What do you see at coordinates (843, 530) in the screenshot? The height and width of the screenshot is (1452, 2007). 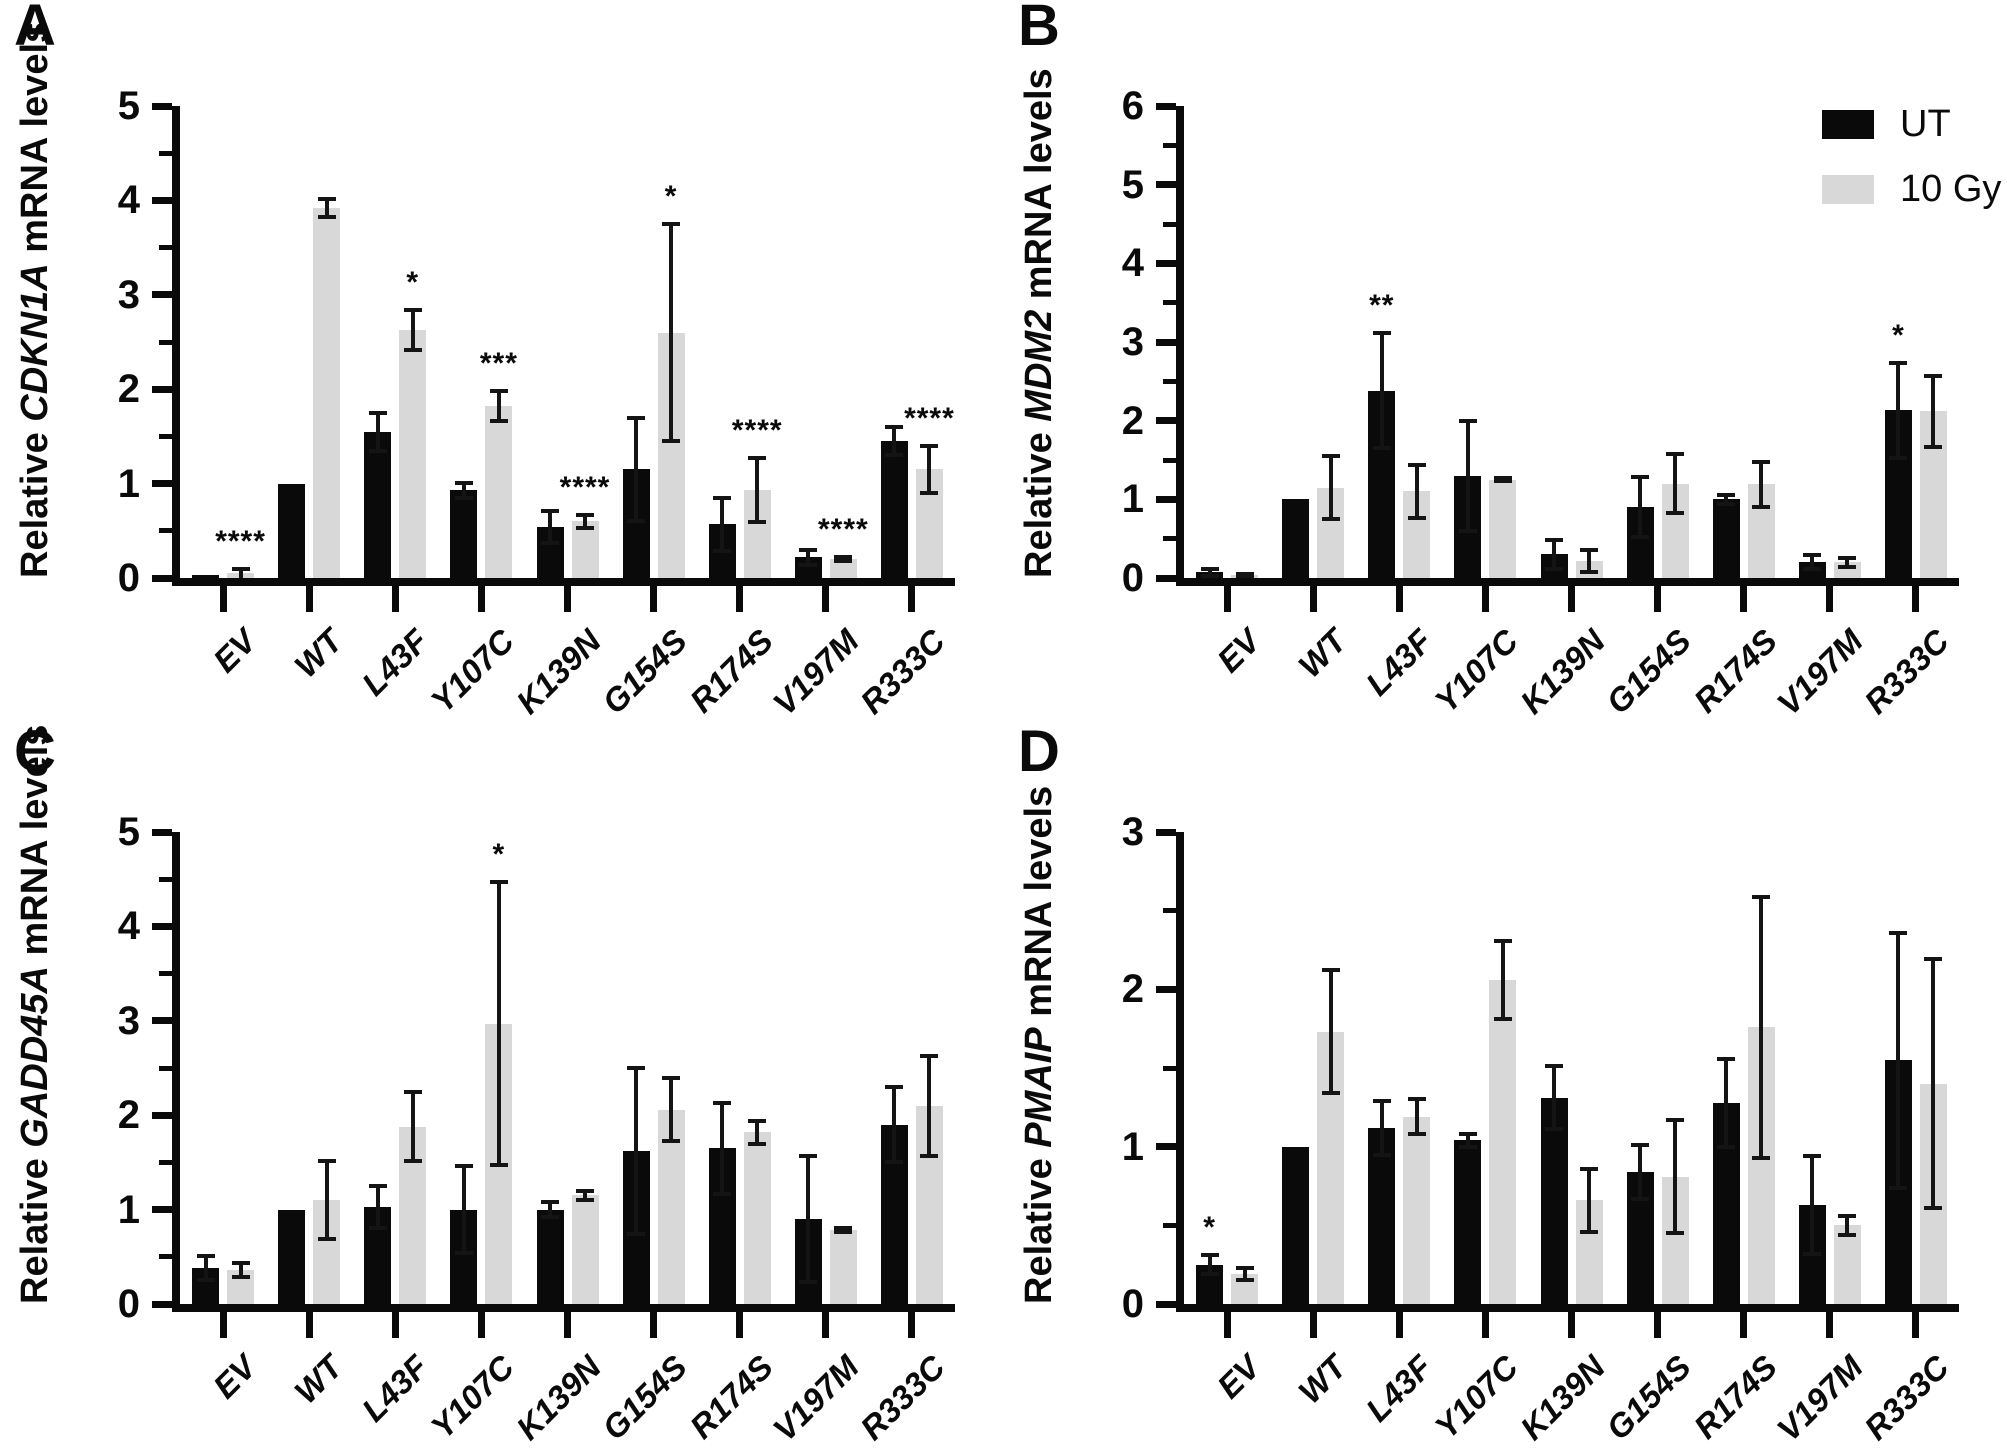 I see `significance-stars: ****` at bounding box center [843, 530].